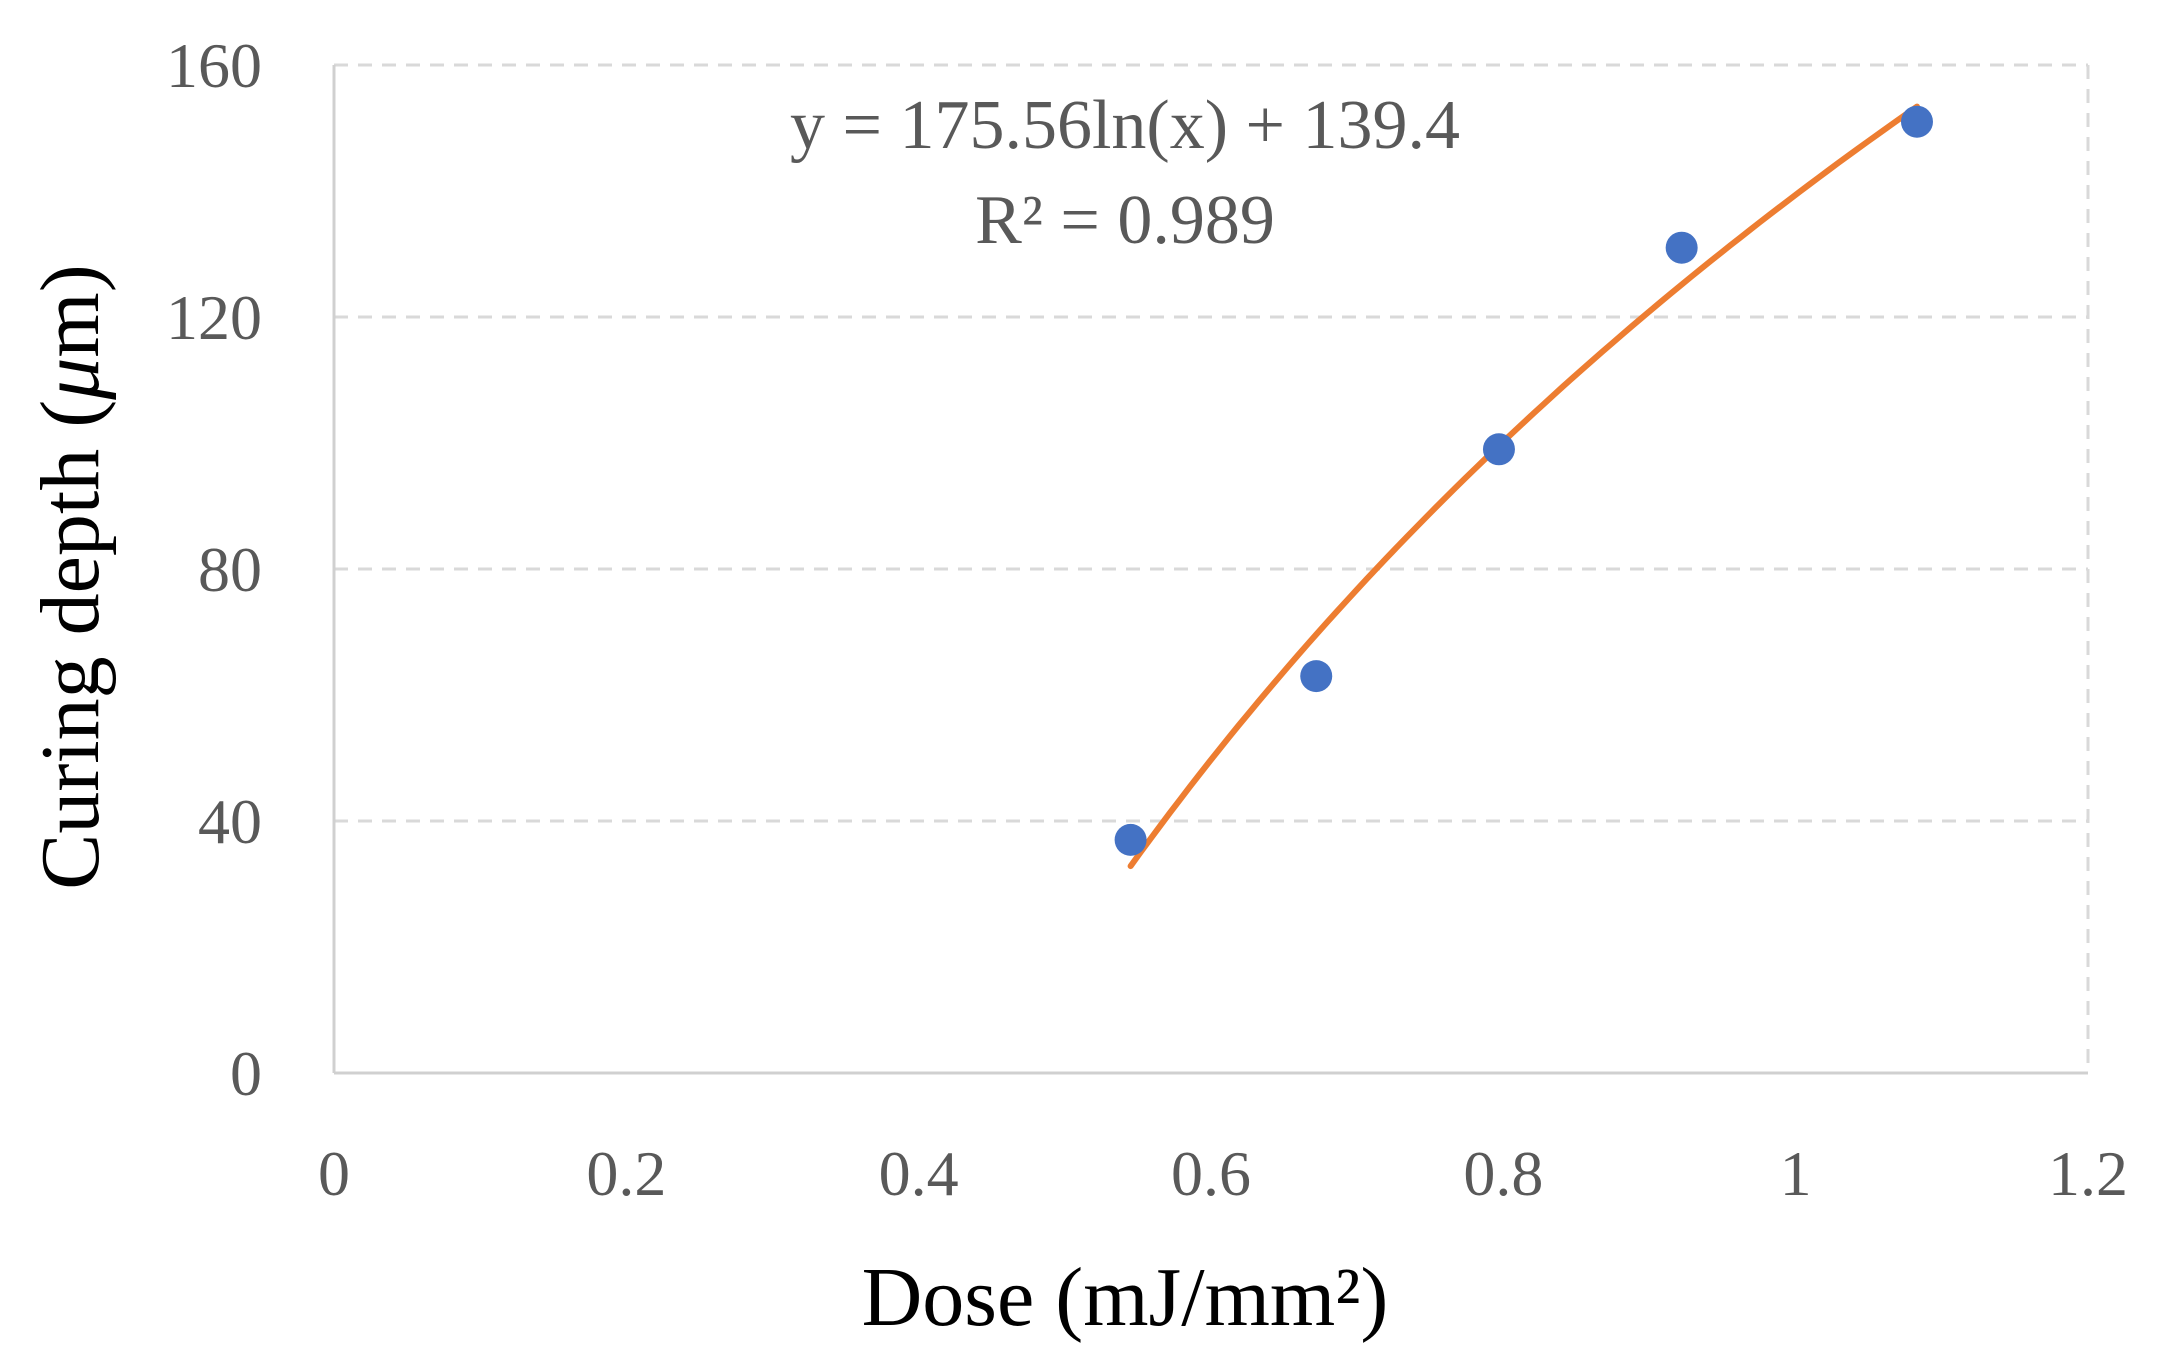 The width and height of the screenshot is (2172, 1348). What do you see at coordinates (214, 65) in the screenshot?
I see `y-tick-label-4: 160` at bounding box center [214, 65].